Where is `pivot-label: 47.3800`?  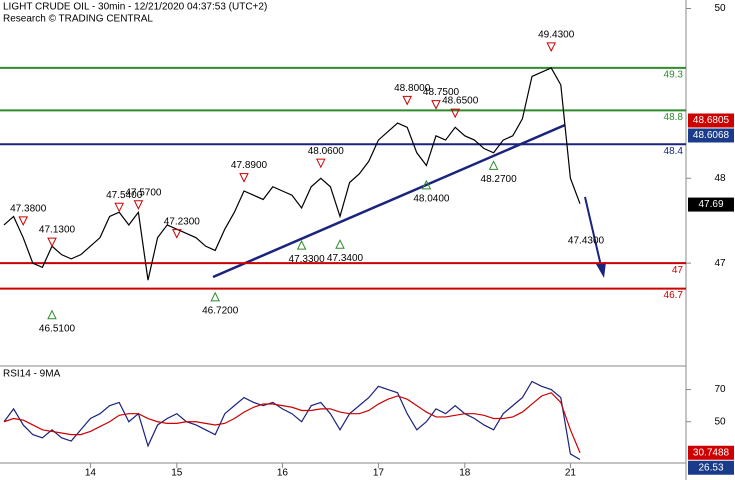
pivot-label: 47.3800 is located at coordinates (28, 209).